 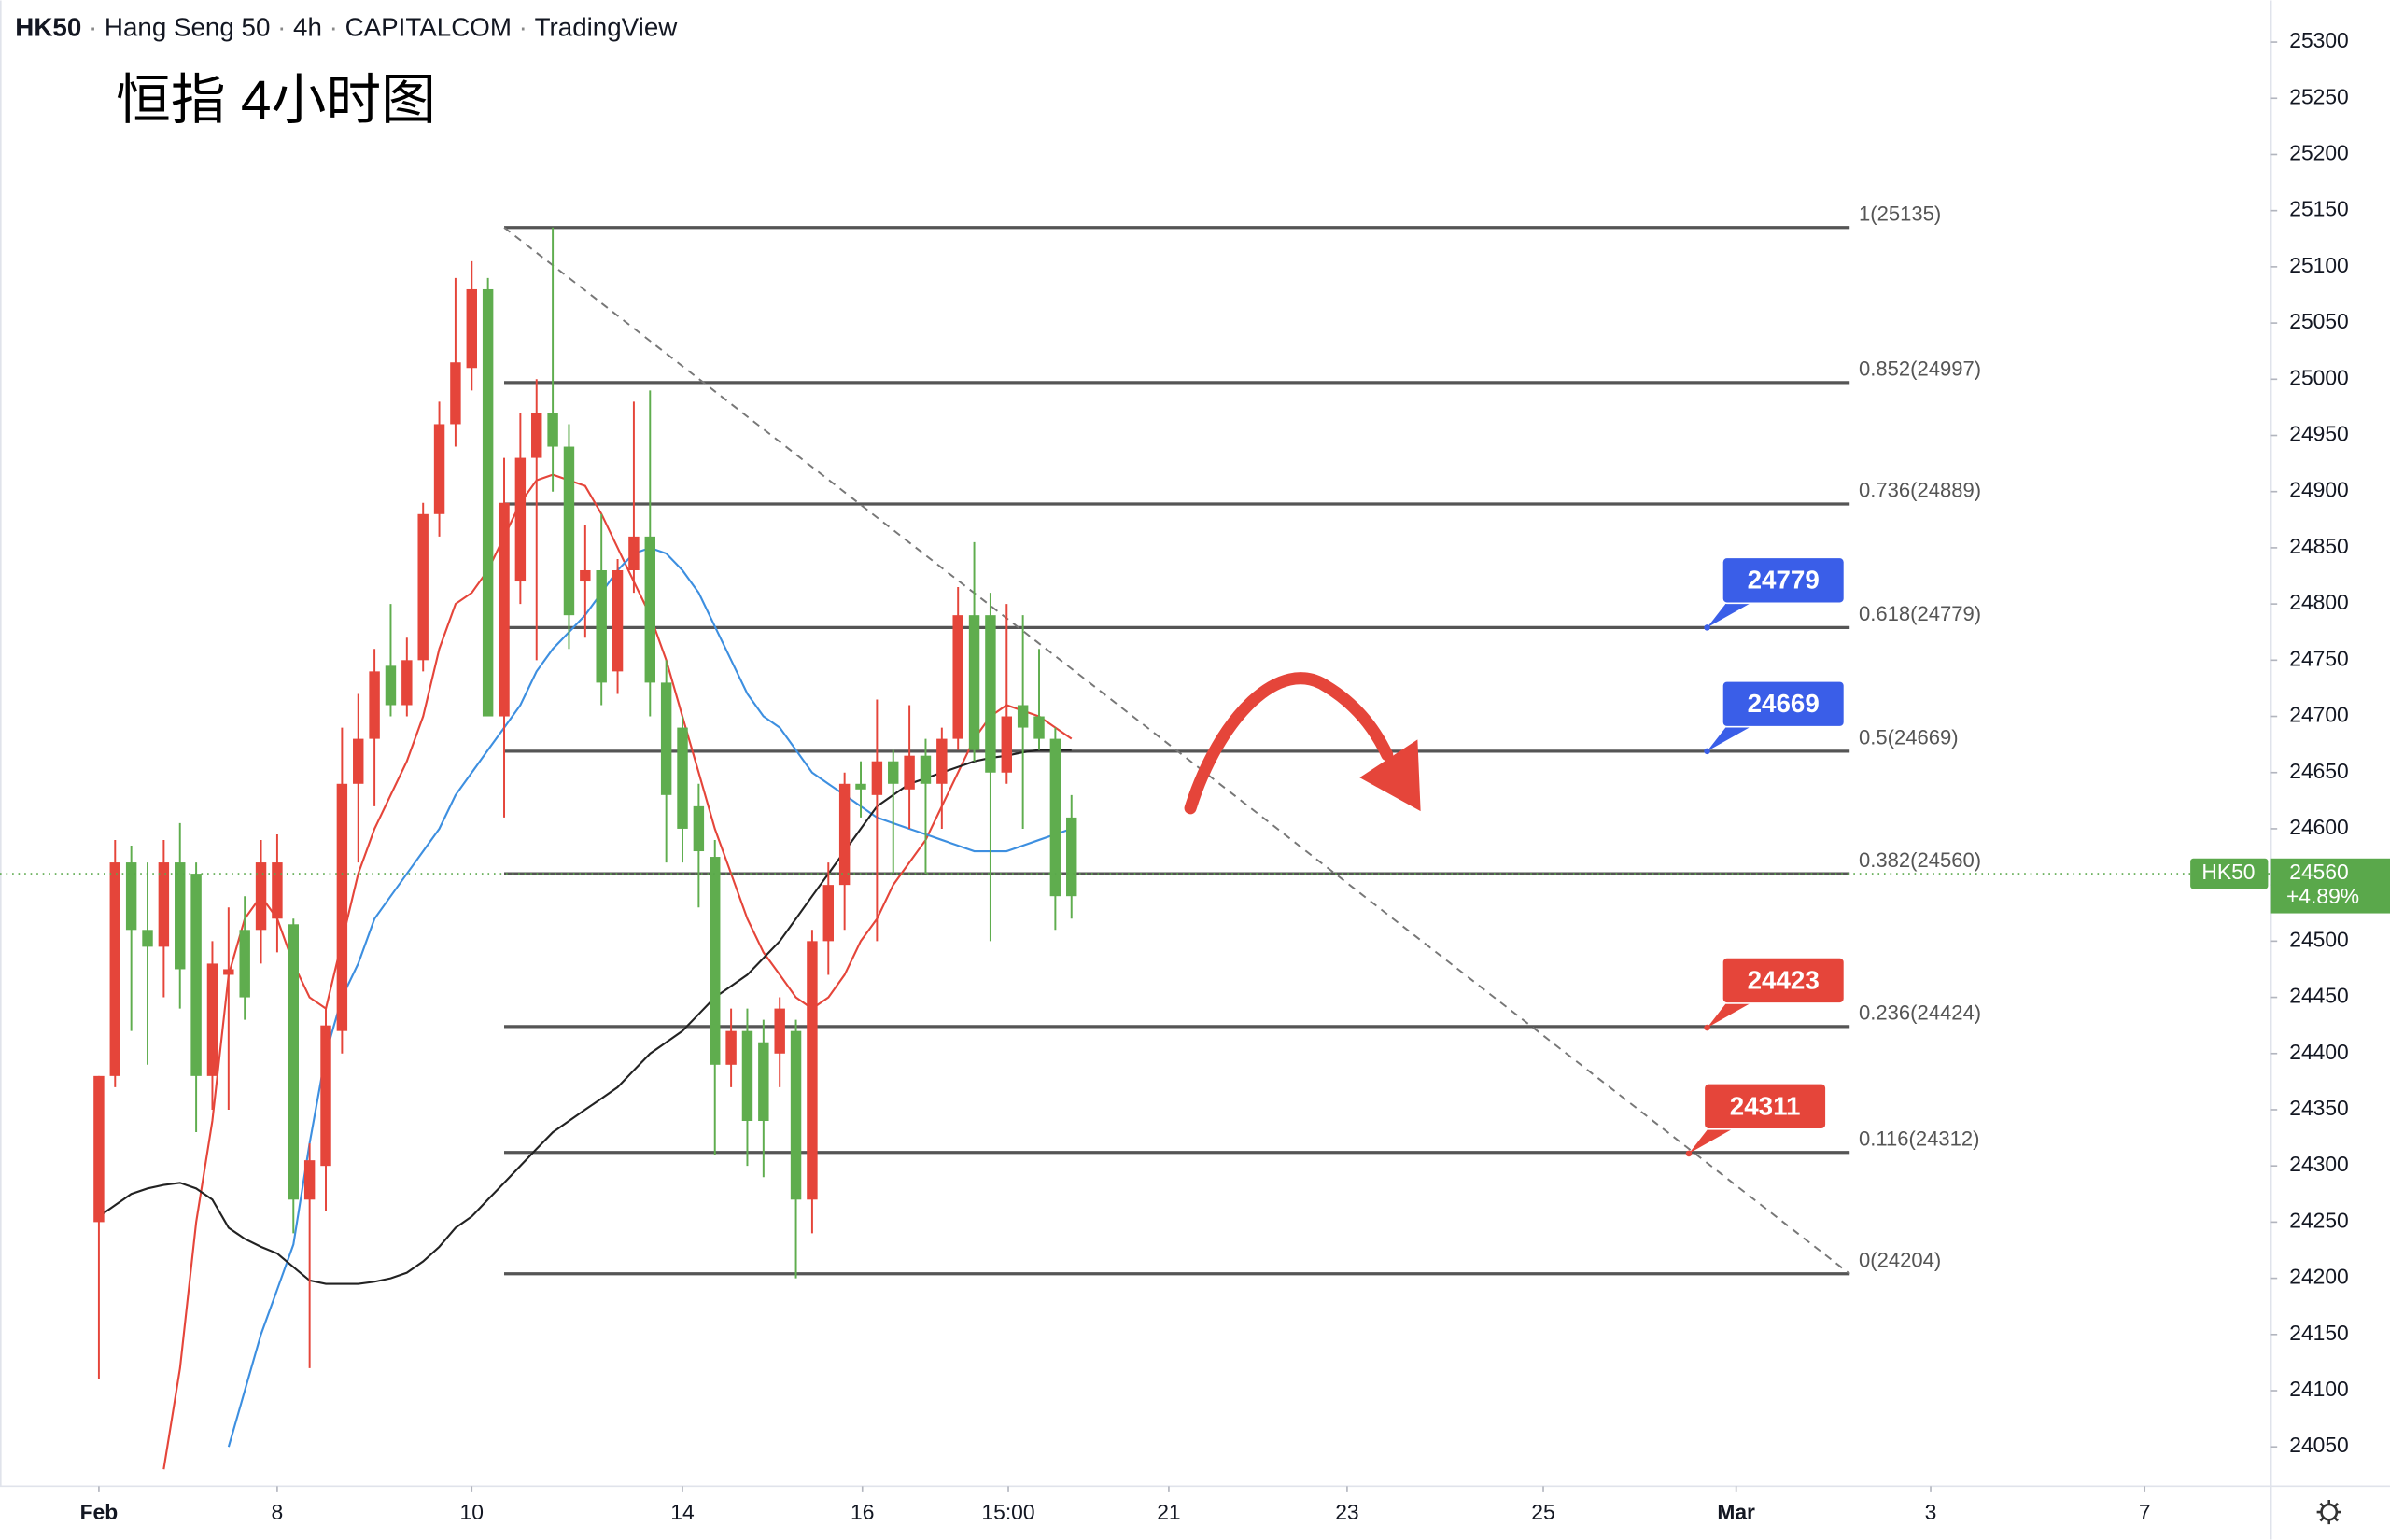 I want to click on y-tick-label: 24850, so click(x=2319, y=546).